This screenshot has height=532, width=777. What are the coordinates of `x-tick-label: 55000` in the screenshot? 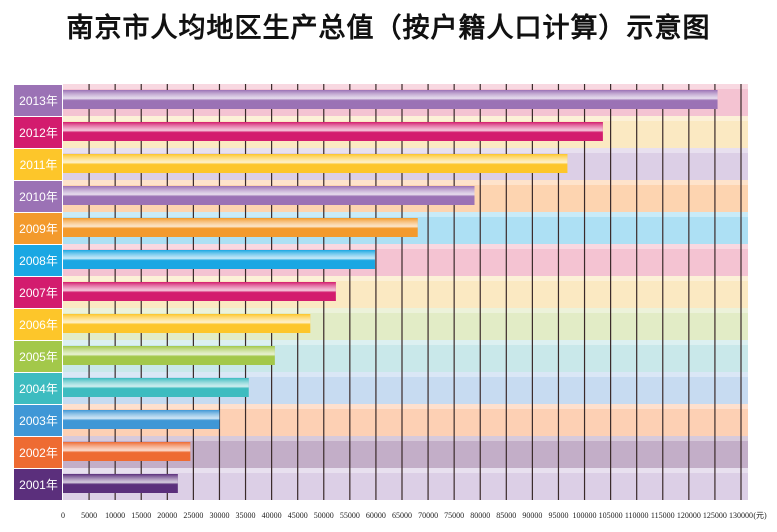 It's located at (350, 515).